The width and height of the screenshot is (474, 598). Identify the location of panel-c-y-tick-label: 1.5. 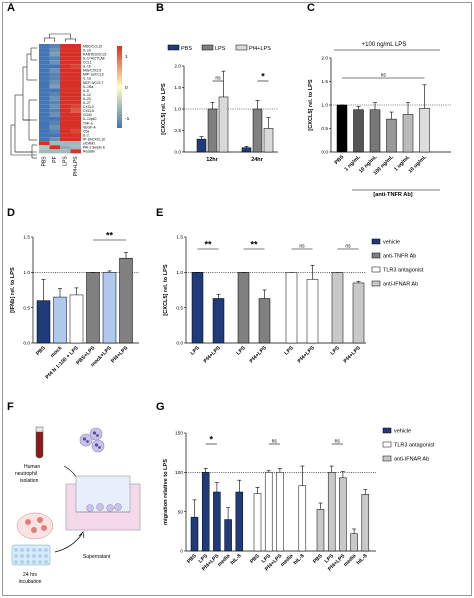
(324, 82).